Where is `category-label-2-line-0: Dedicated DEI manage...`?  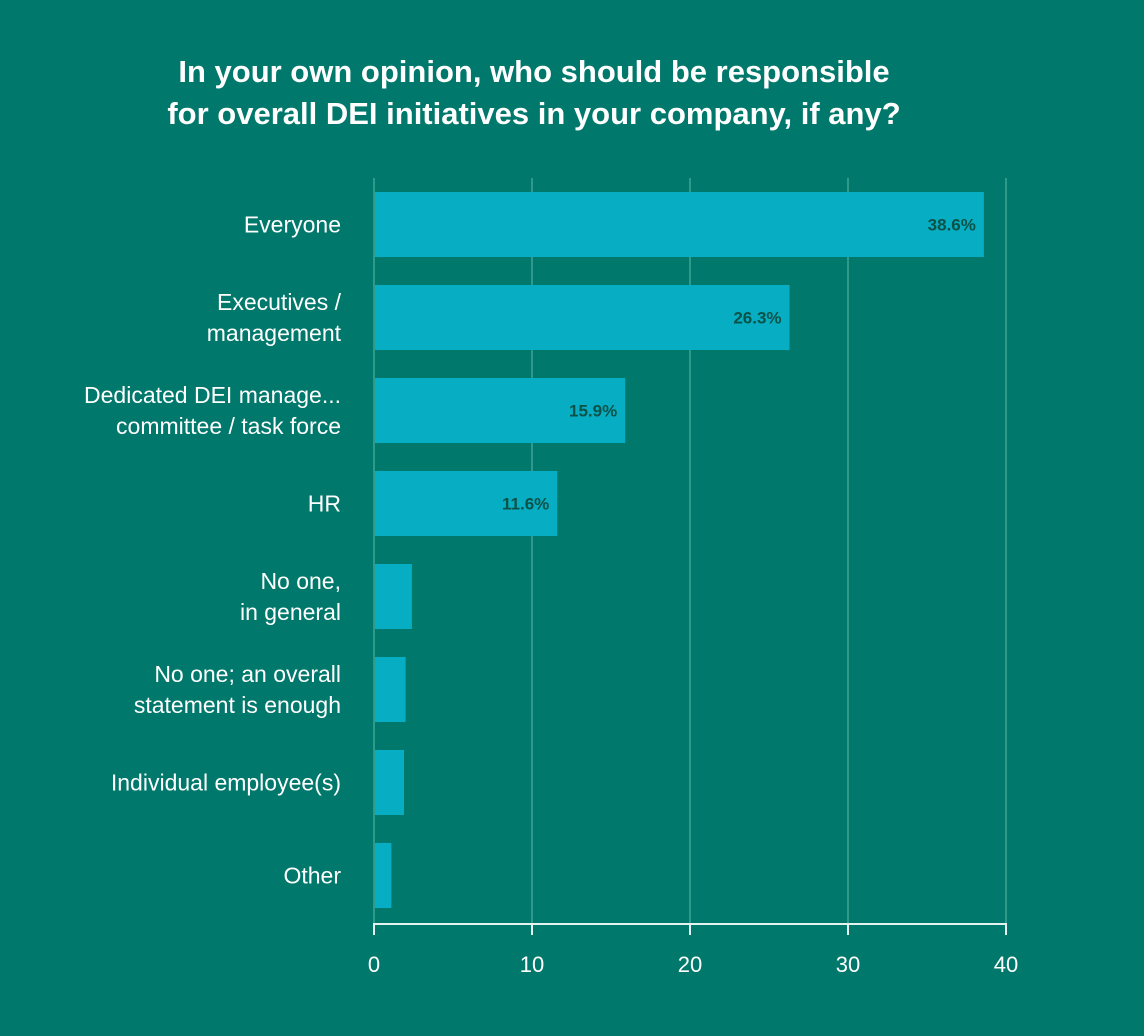 category-label-2-line-0: Dedicated DEI manage... is located at coordinates (212, 395).